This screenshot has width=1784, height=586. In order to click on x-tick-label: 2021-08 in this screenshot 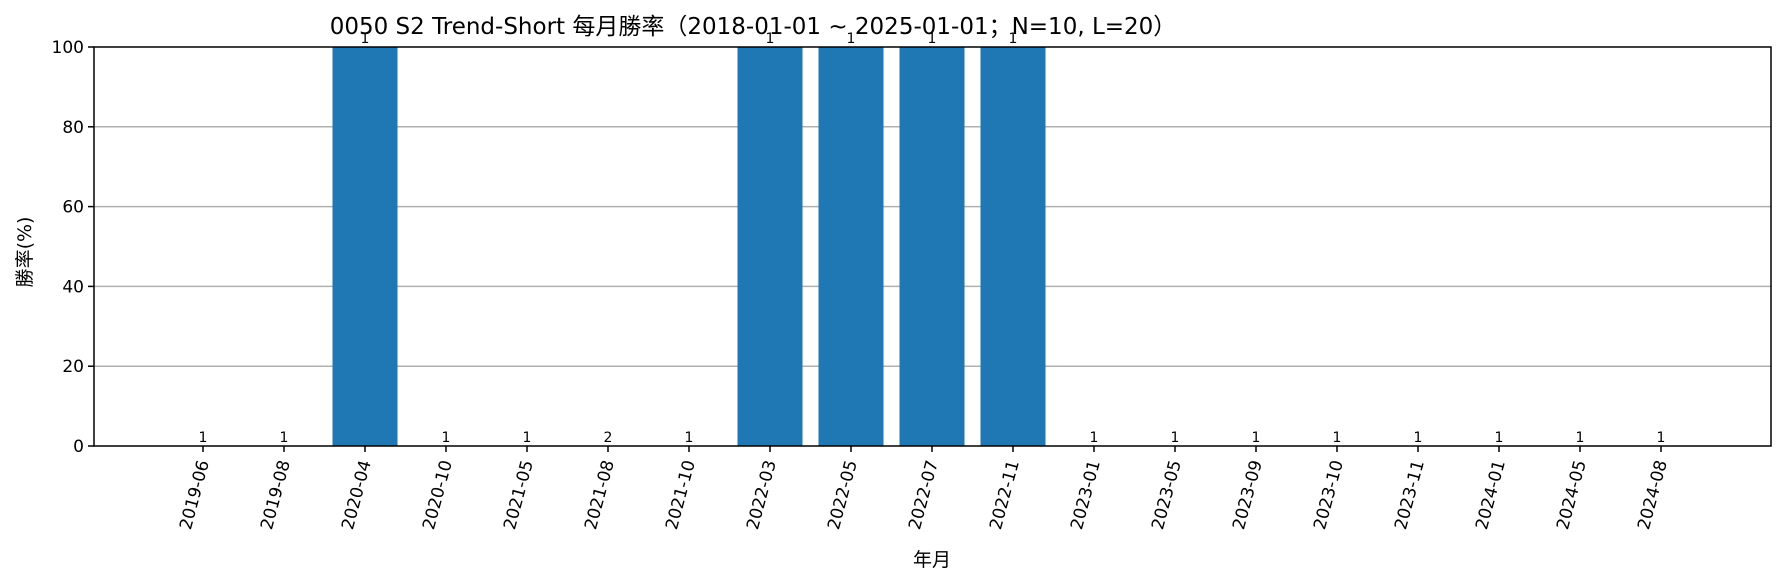, I will do `click(600, 495)`.